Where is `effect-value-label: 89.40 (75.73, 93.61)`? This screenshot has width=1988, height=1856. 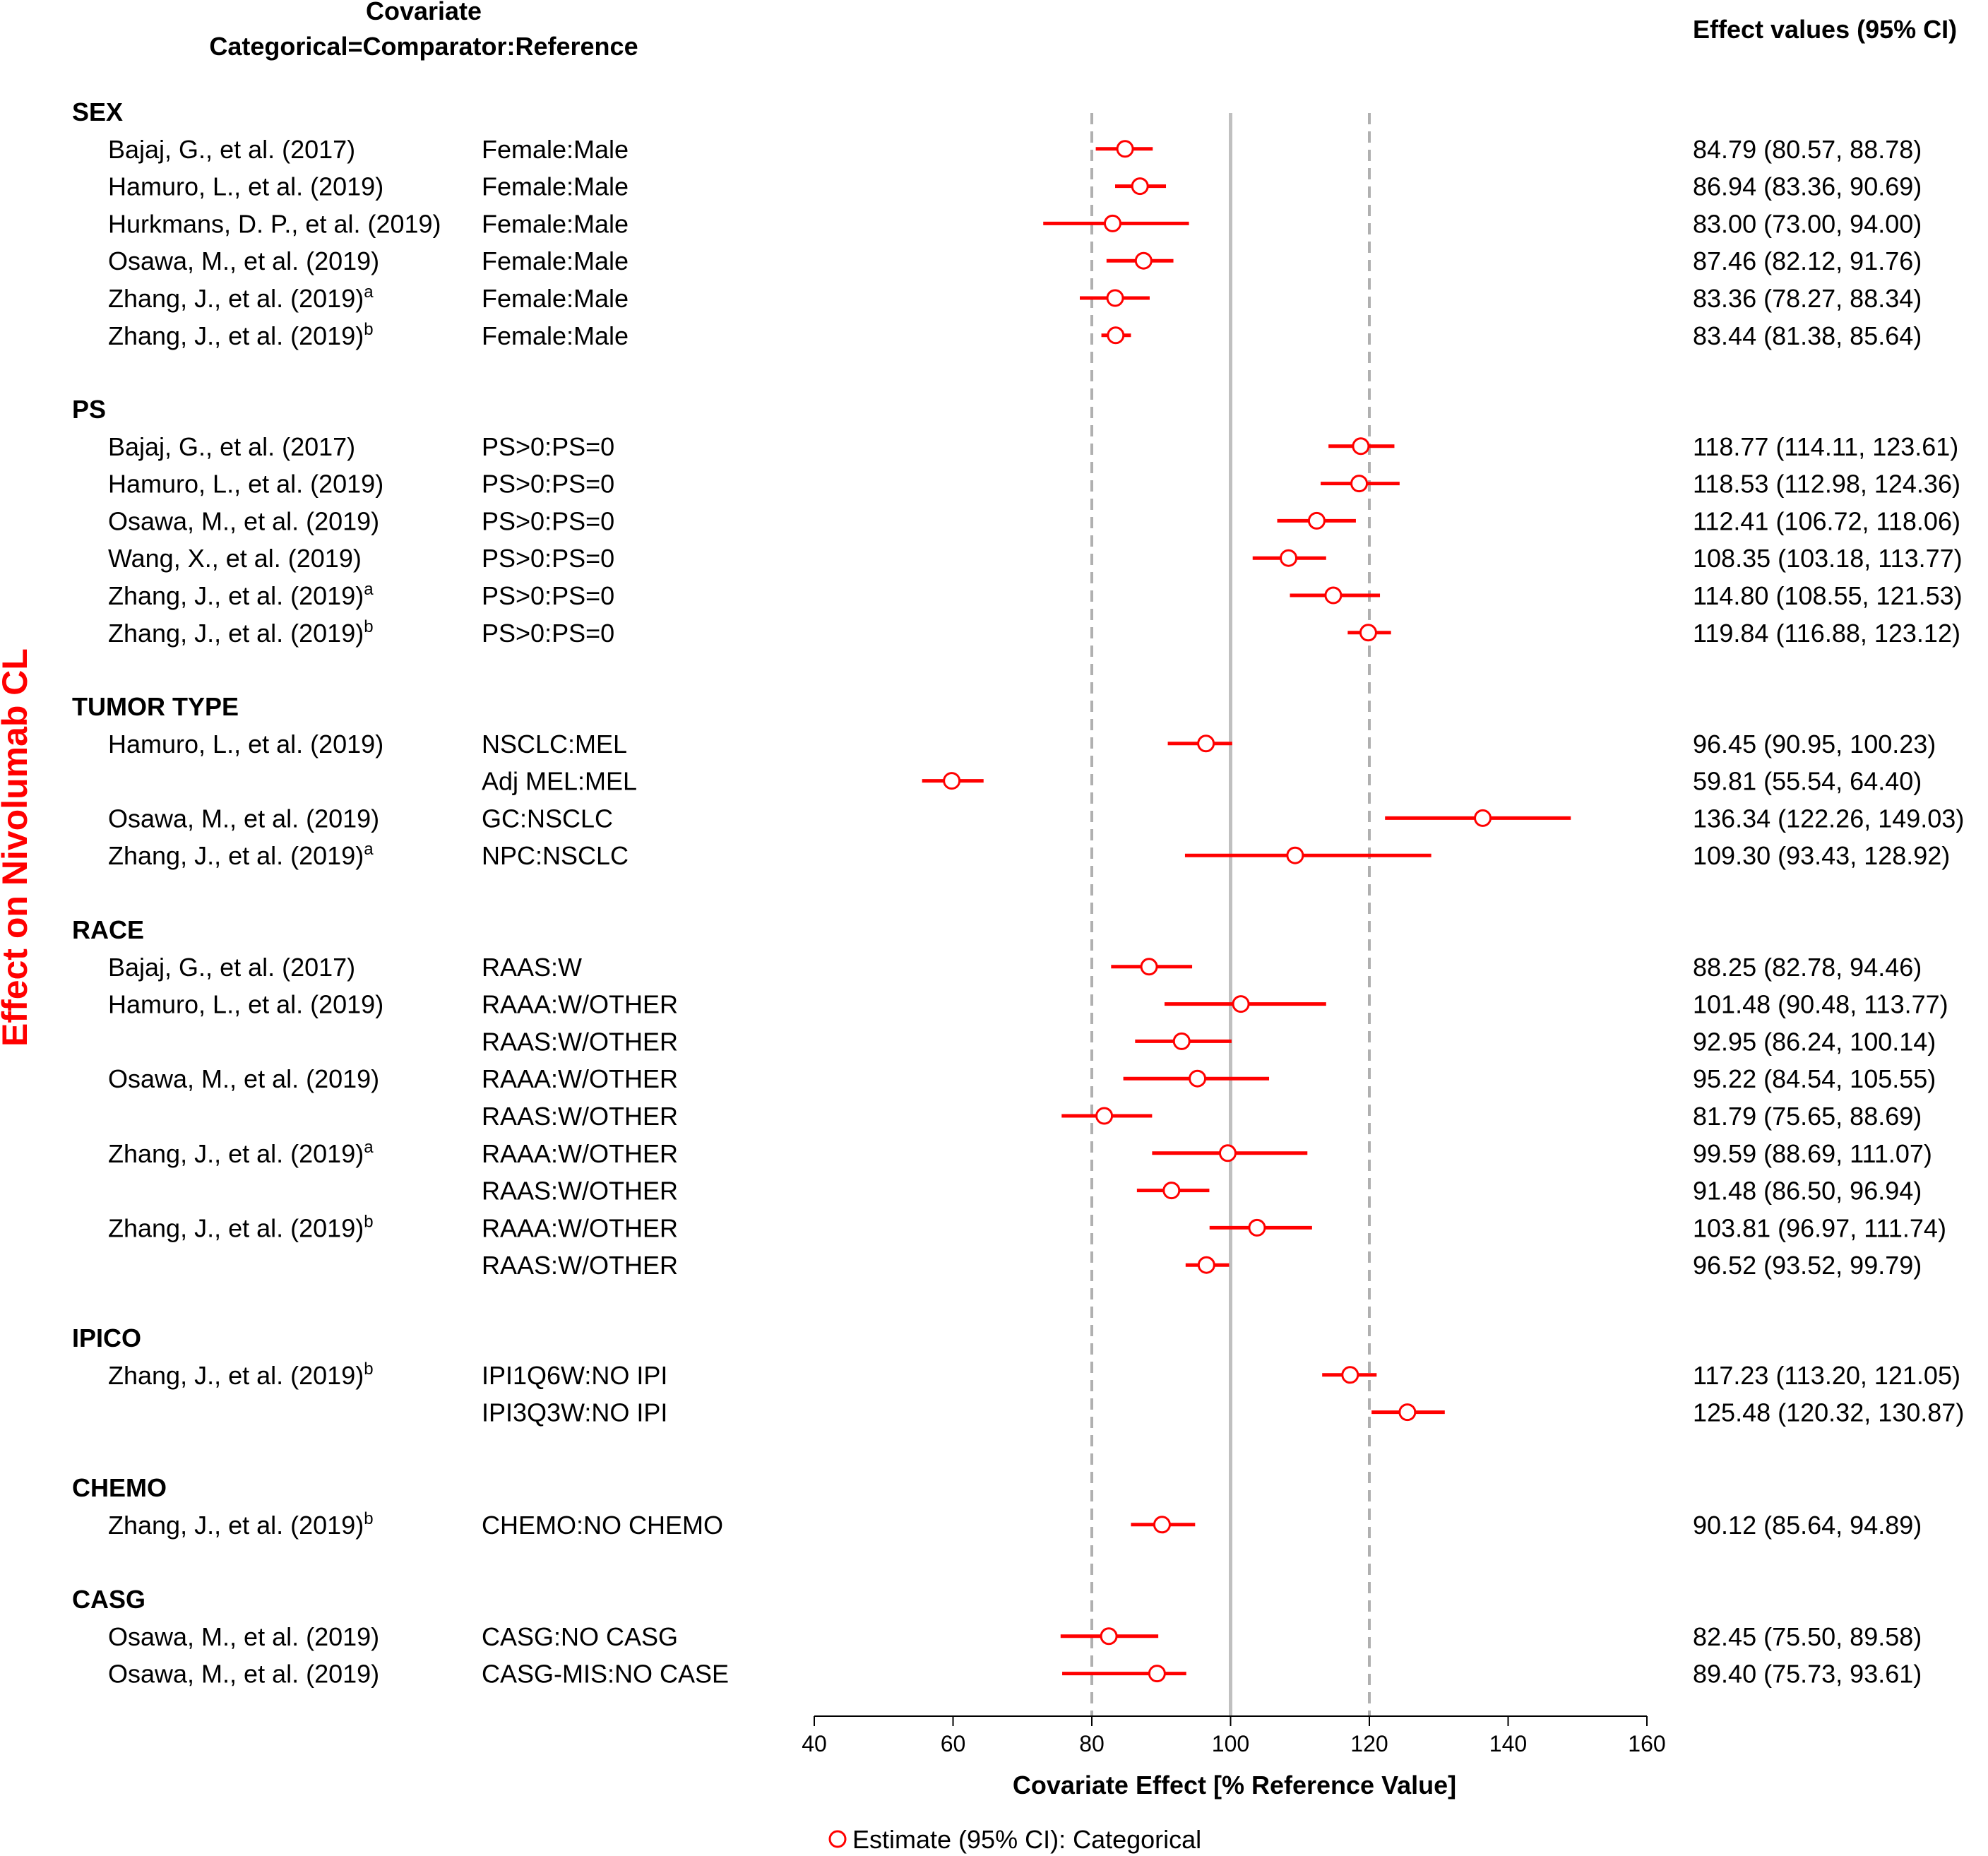 effect-value-label: 89.40 (75.73, 93.61) is located at coordinates (1808, 1674).